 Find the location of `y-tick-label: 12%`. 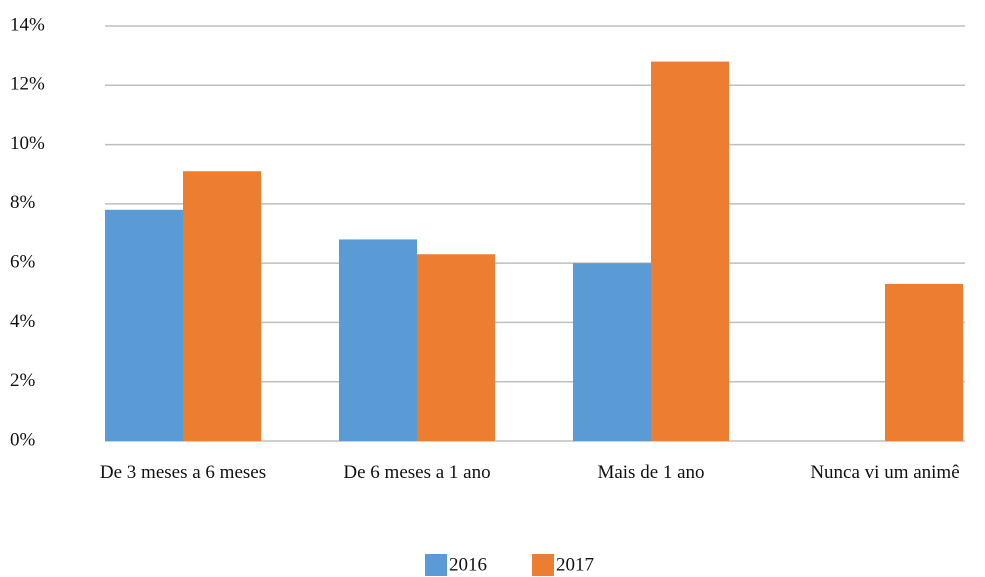

y-tick-label: 12% is located at coordinates (27, 84).